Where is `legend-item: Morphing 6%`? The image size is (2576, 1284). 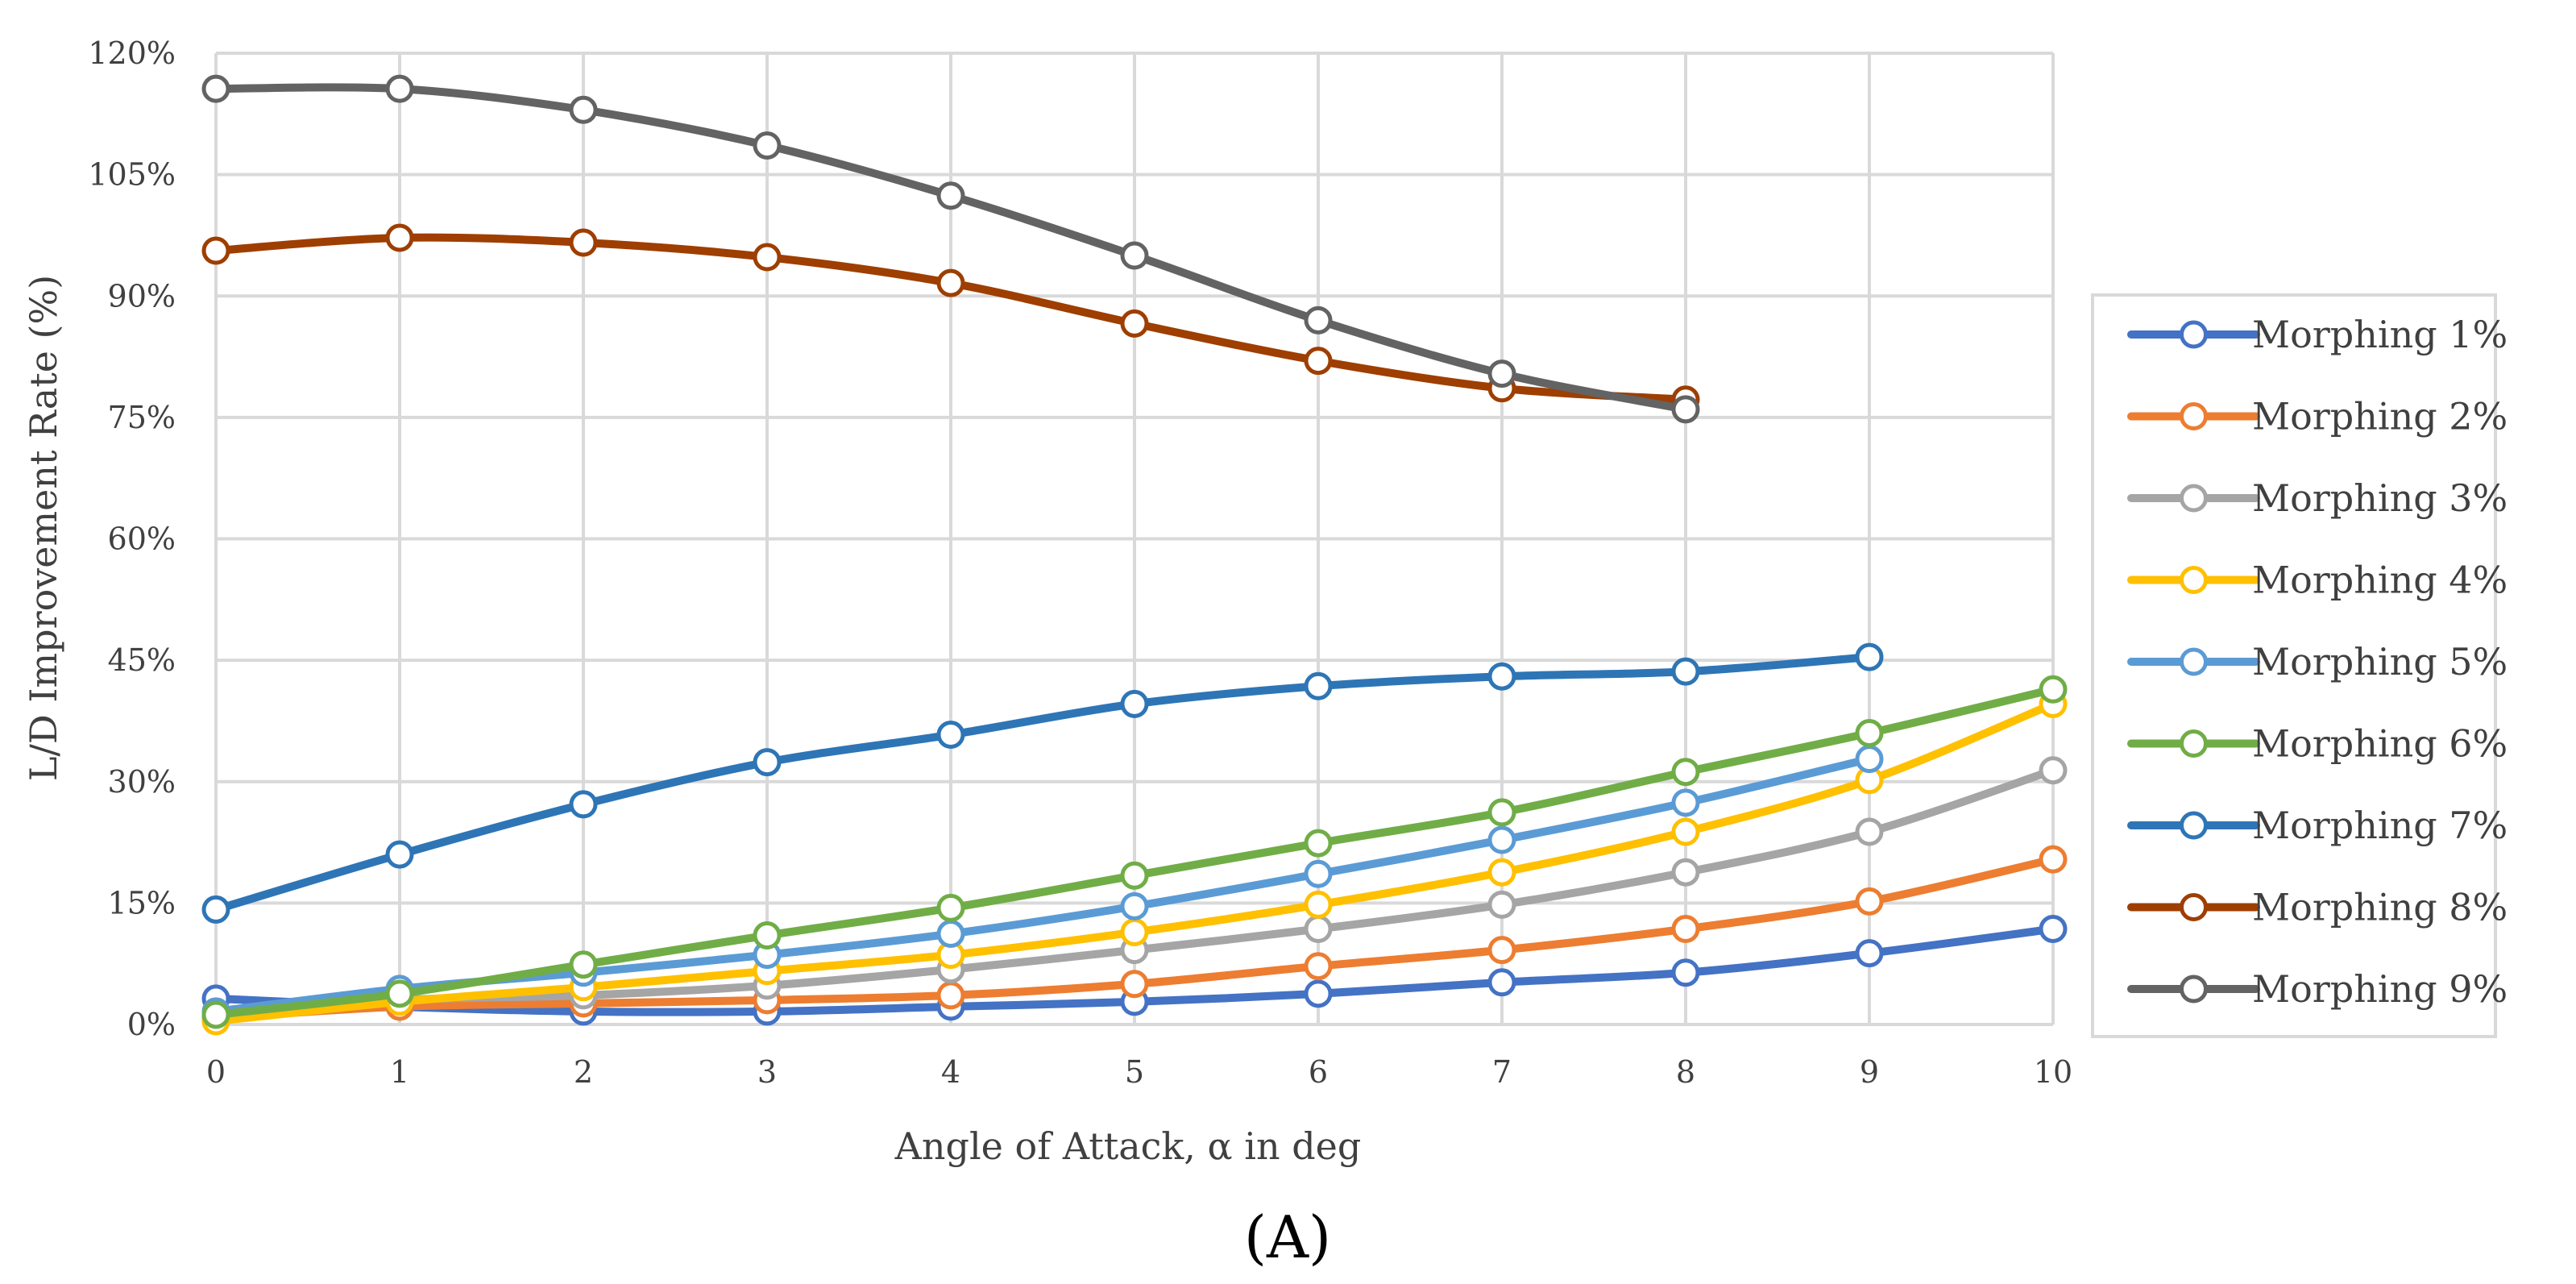
legend-item: Morphing 6% is located at coordinates (2317, 744).